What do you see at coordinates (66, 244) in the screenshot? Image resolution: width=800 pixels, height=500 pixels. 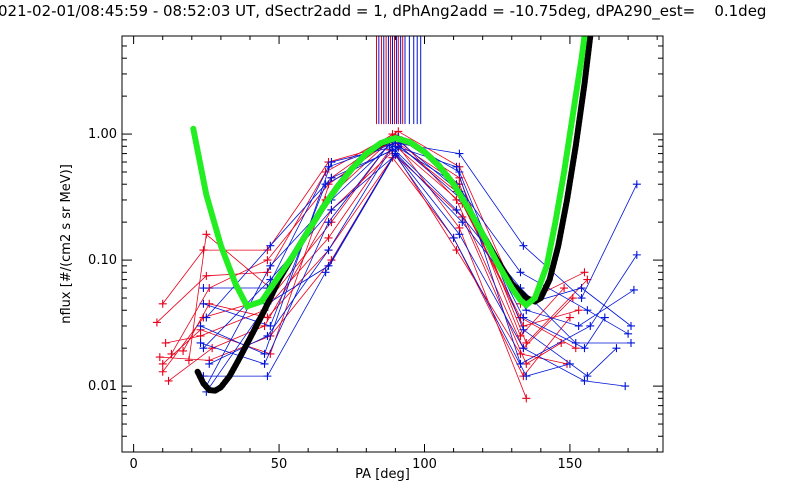 I see `y-axis-label: nflux [#/(cm2 s sr MeV)]` at bounding box center [66, 244].